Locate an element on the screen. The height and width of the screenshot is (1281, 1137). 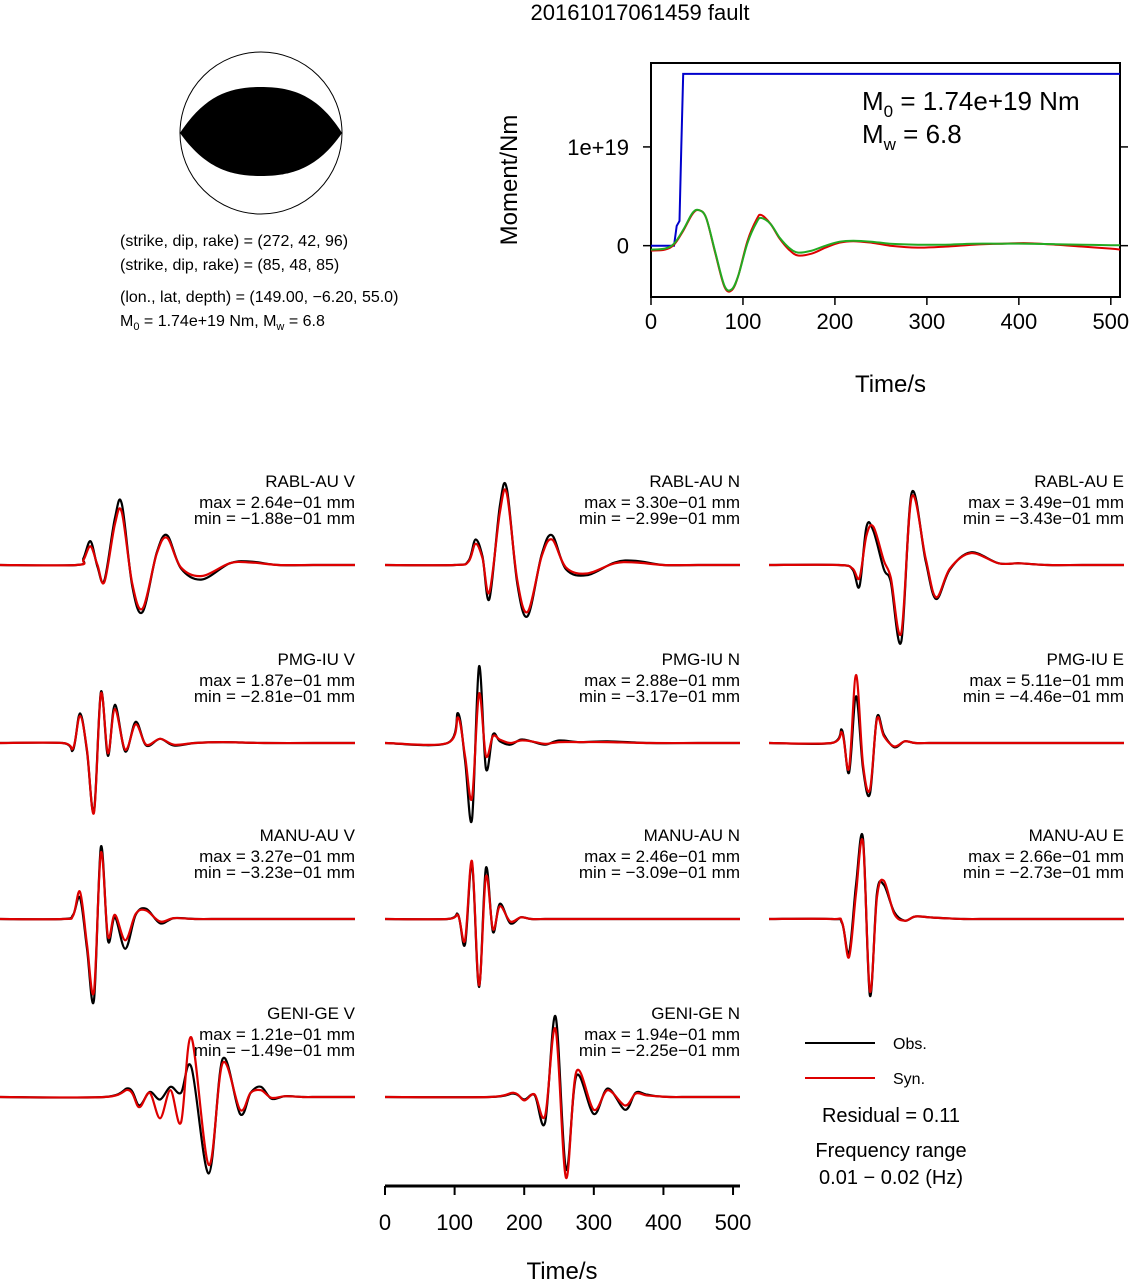
moment-x-tick-label: 100 is located at coordinates (743, 321).